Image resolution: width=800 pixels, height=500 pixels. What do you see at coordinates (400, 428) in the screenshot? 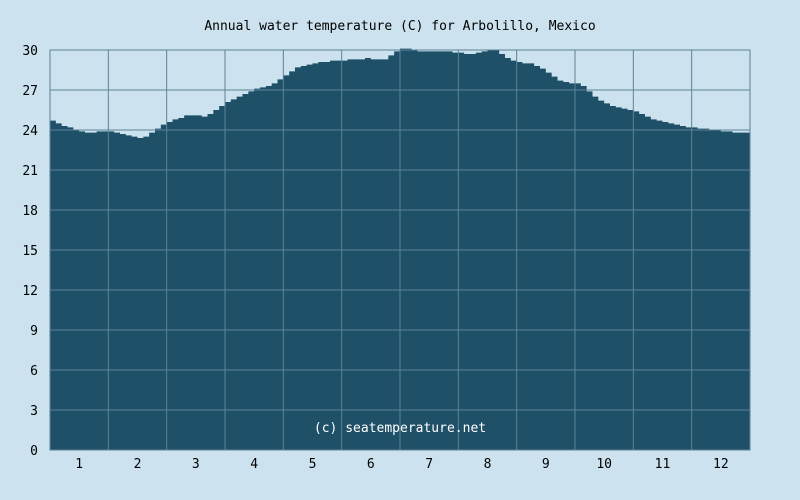
I see `watermark-text: (c) seatemperature.net` at bounding box center [400, 428].